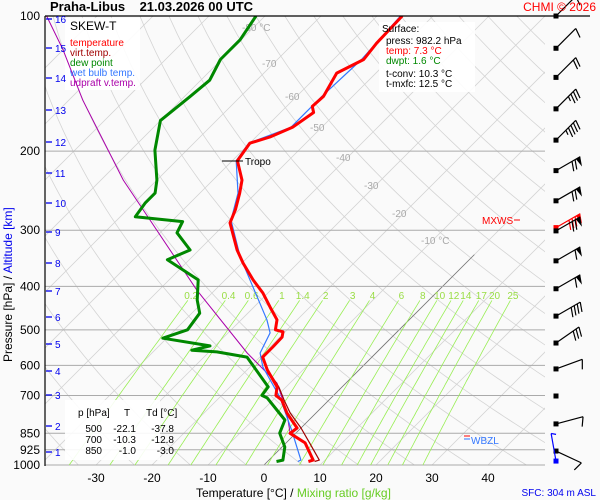 The image size is (600, 500). Describe the element at coordinates (559, 493) in the screenshot. I see `sfc-altitude: SFC: 304 m ASL` at that location.